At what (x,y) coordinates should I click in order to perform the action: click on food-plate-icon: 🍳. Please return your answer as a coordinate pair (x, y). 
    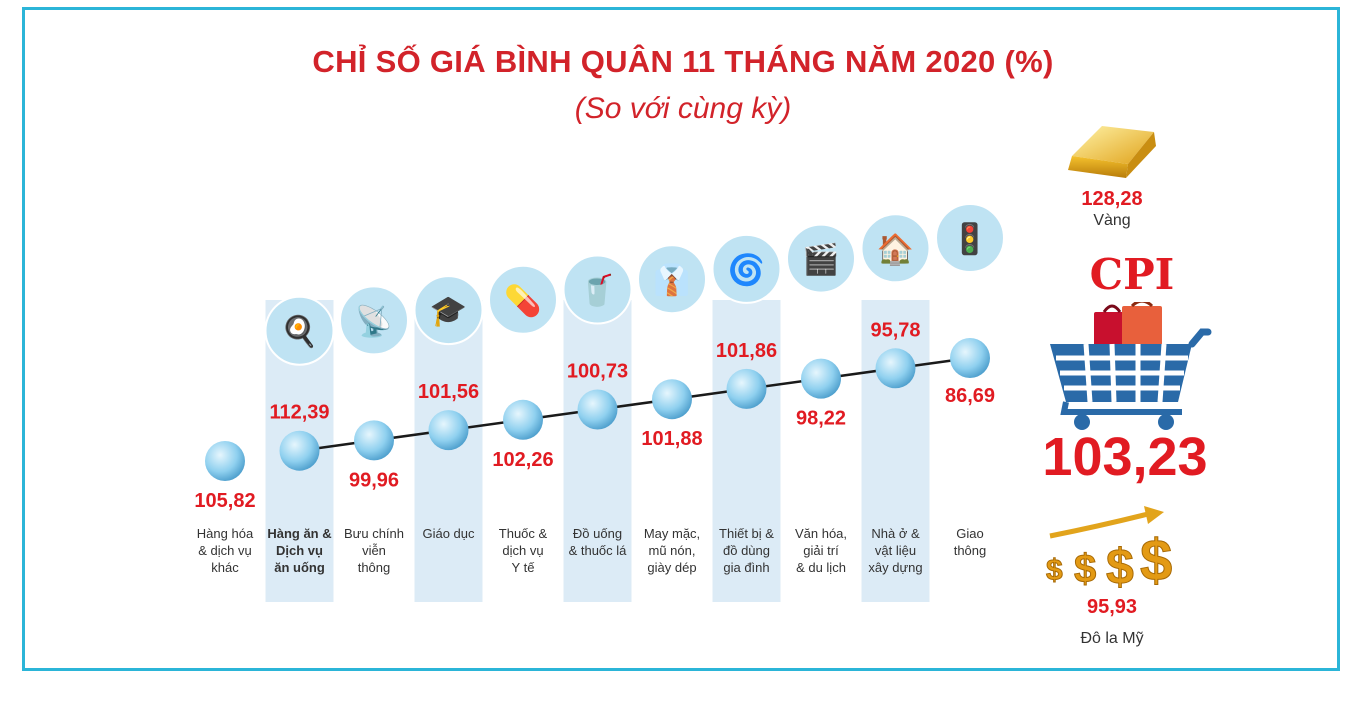
    Looking at the image, I should click on (299, 330).